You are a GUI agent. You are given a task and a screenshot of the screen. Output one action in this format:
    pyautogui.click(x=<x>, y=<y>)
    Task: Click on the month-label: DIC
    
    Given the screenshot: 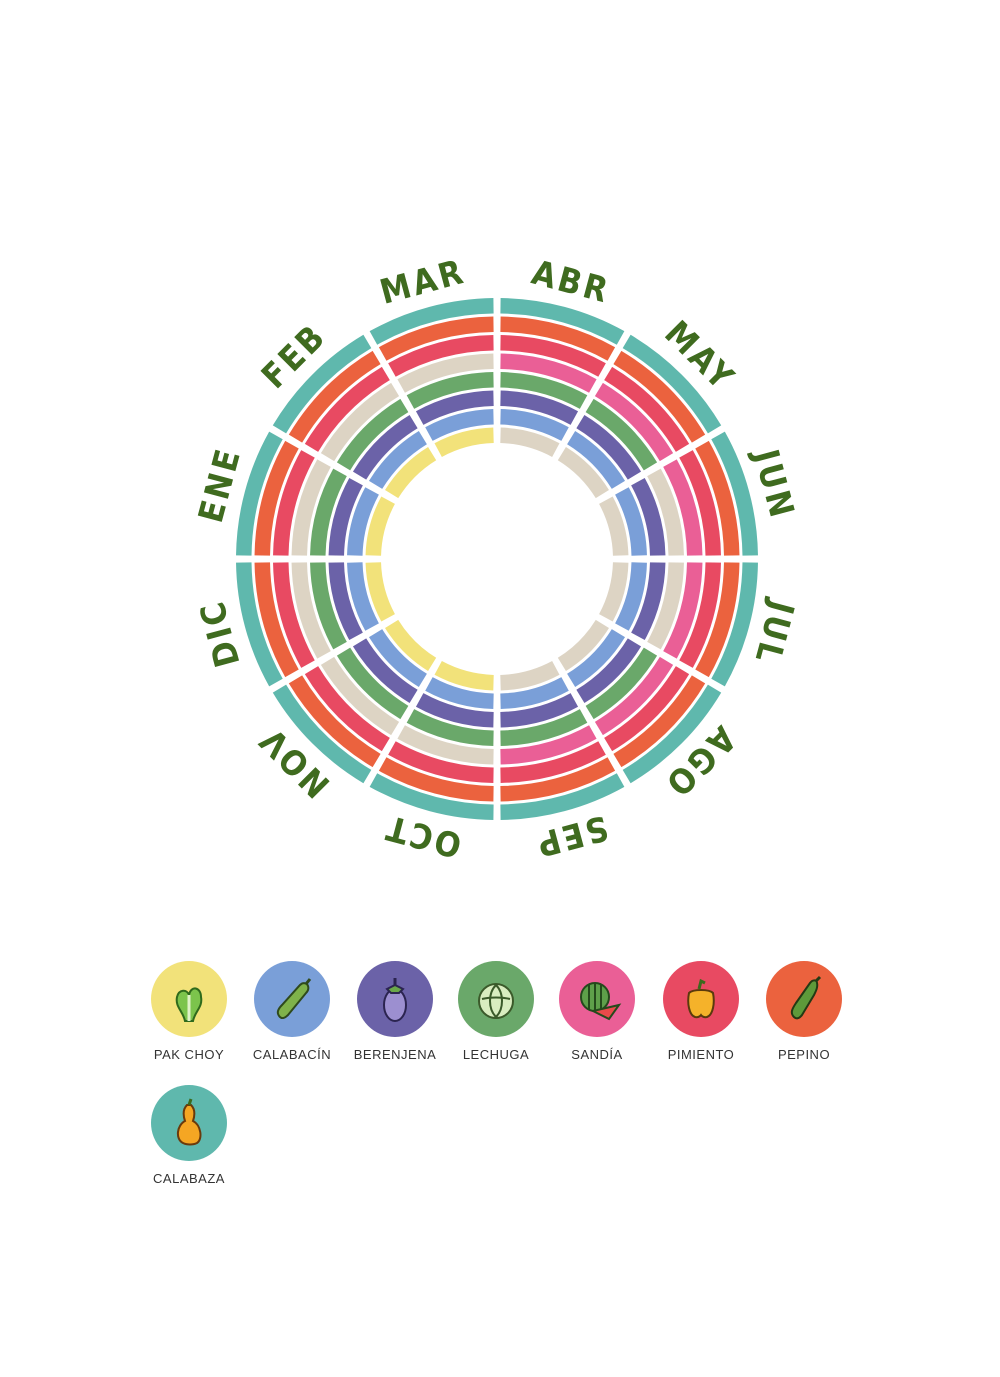 What is the action you would take?
    pyautogui.click(x=220, y=633)
    